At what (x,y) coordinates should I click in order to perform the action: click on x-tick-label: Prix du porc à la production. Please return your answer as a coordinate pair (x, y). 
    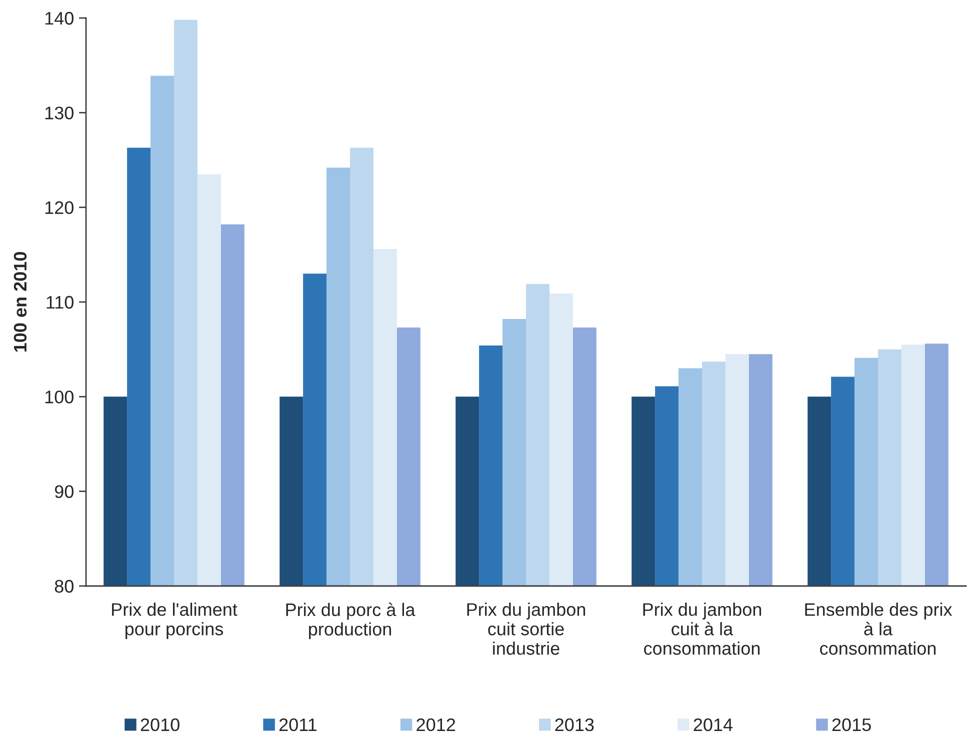
    Looking at the image, I should click on (351, 621).